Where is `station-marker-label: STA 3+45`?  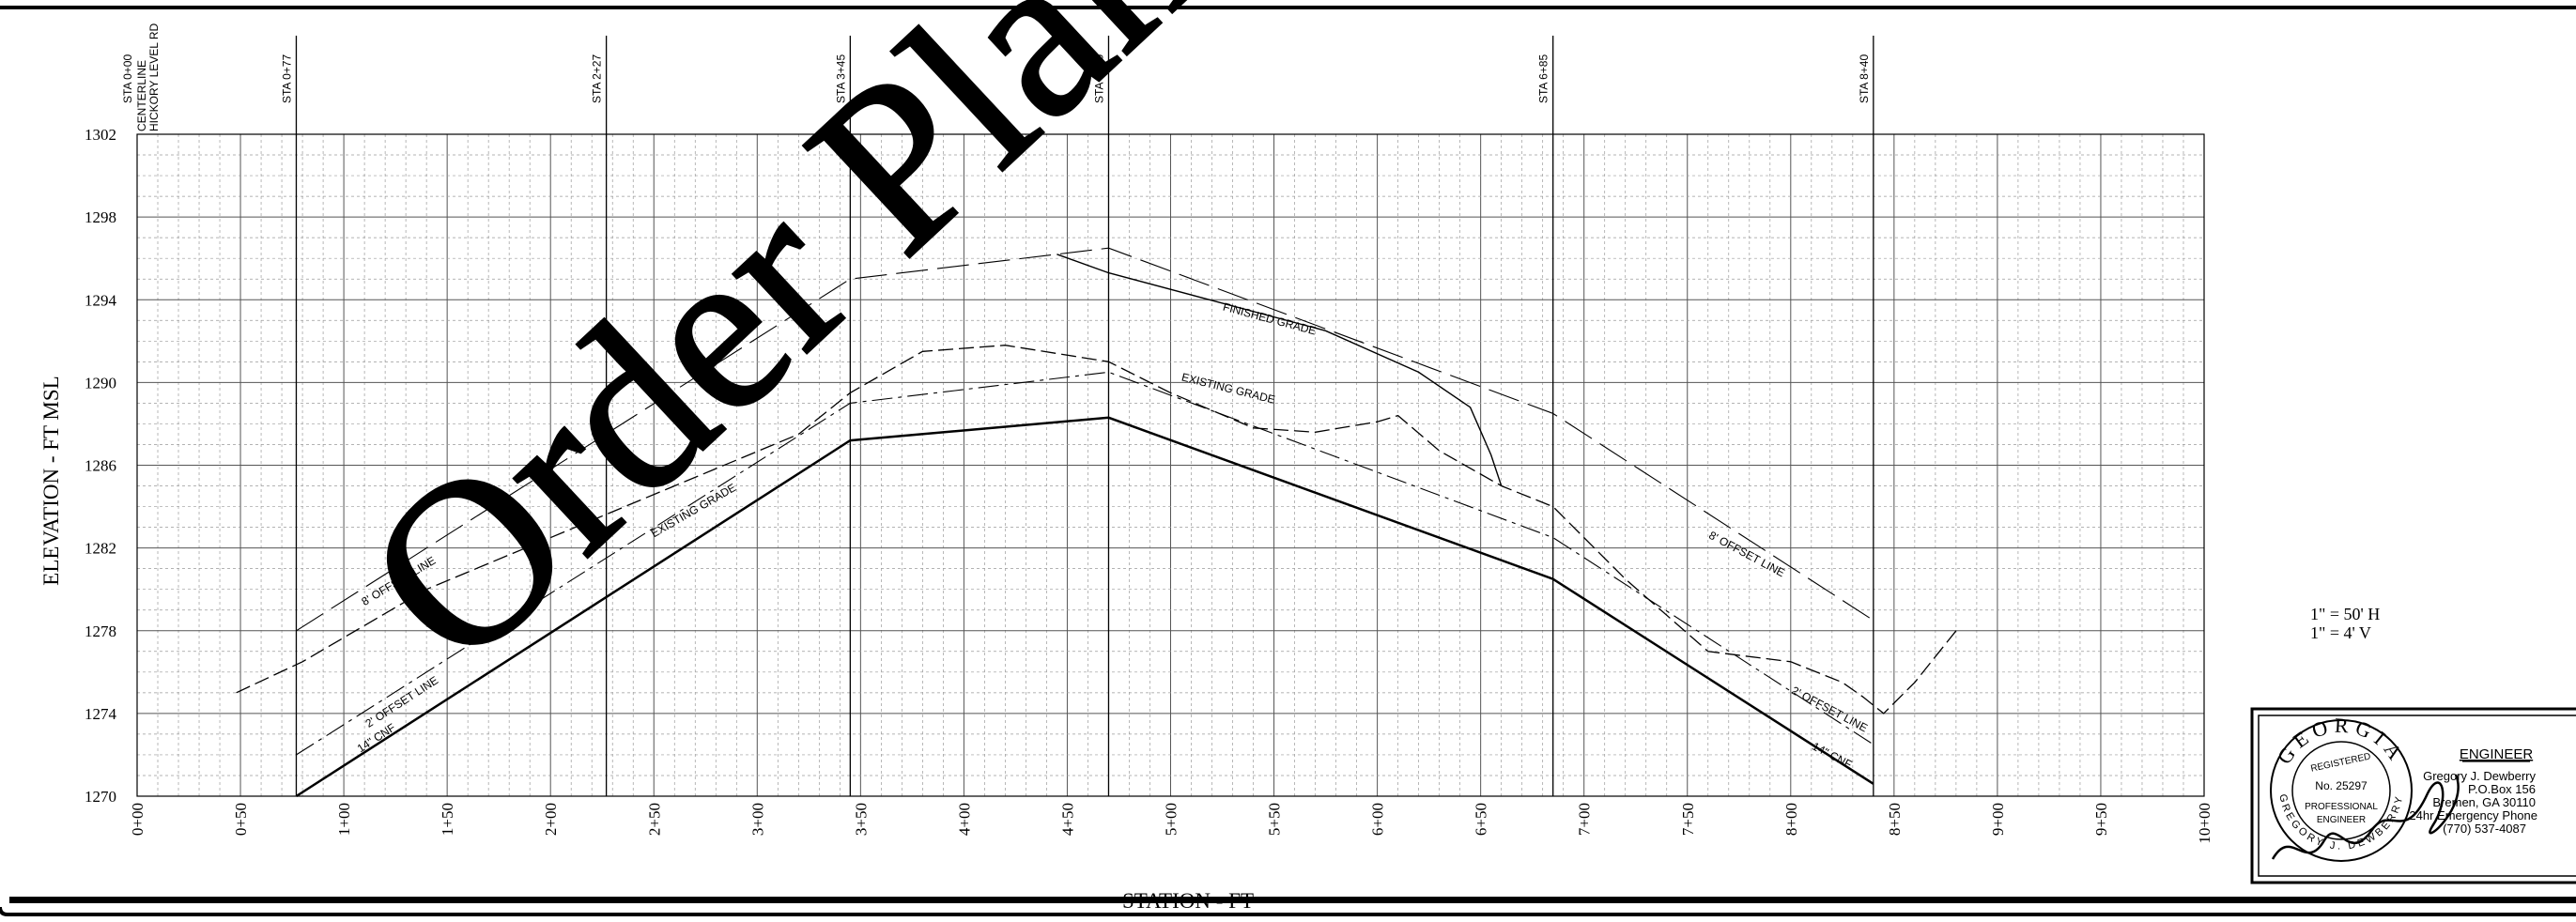 station-marker-label: STA 3+45 is located at coordinates (840, 78).